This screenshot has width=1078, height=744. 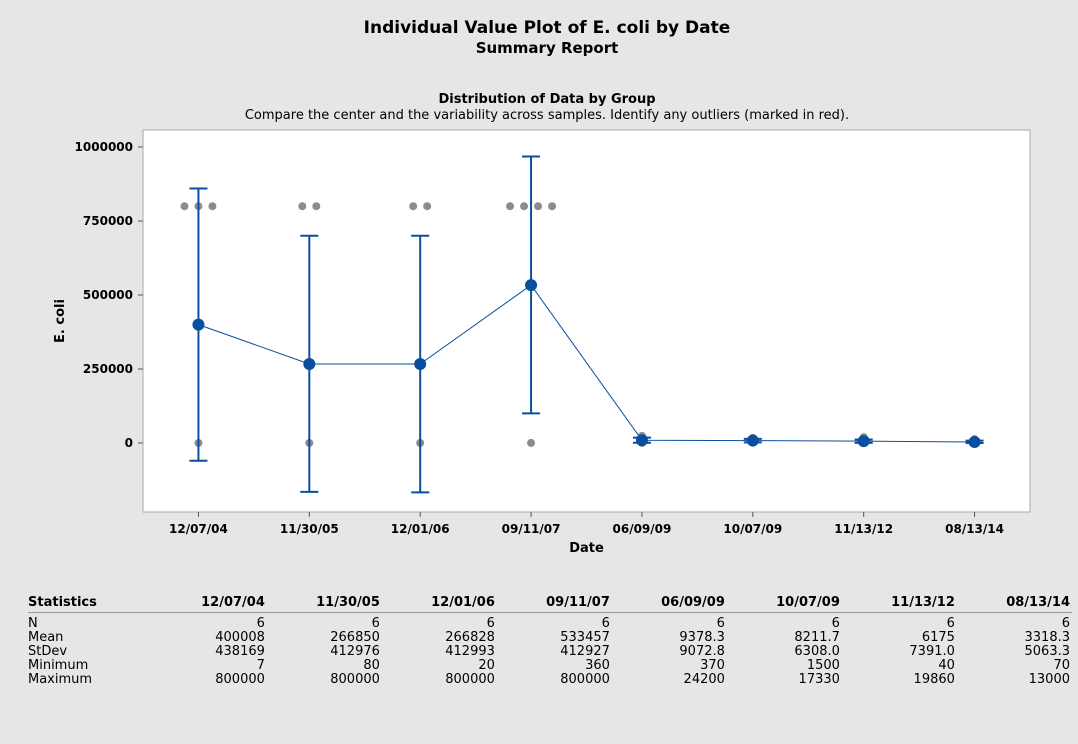 What do you see at coordinates (752, 529) in the screenshot?
I see `x-tick-label: 10/07/09` at bounding box center [752, 529].